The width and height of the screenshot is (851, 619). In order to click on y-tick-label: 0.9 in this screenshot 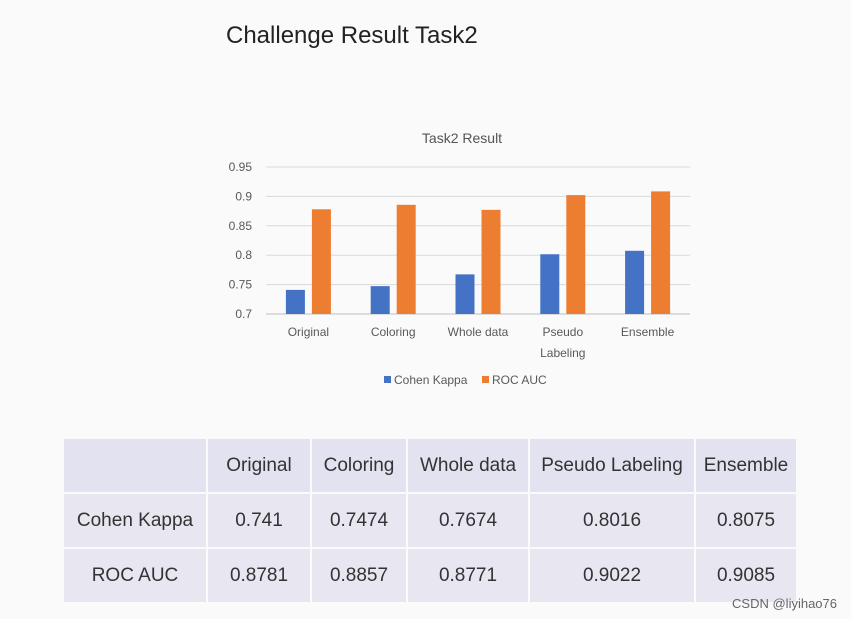, I will do `click(243, 196)`.